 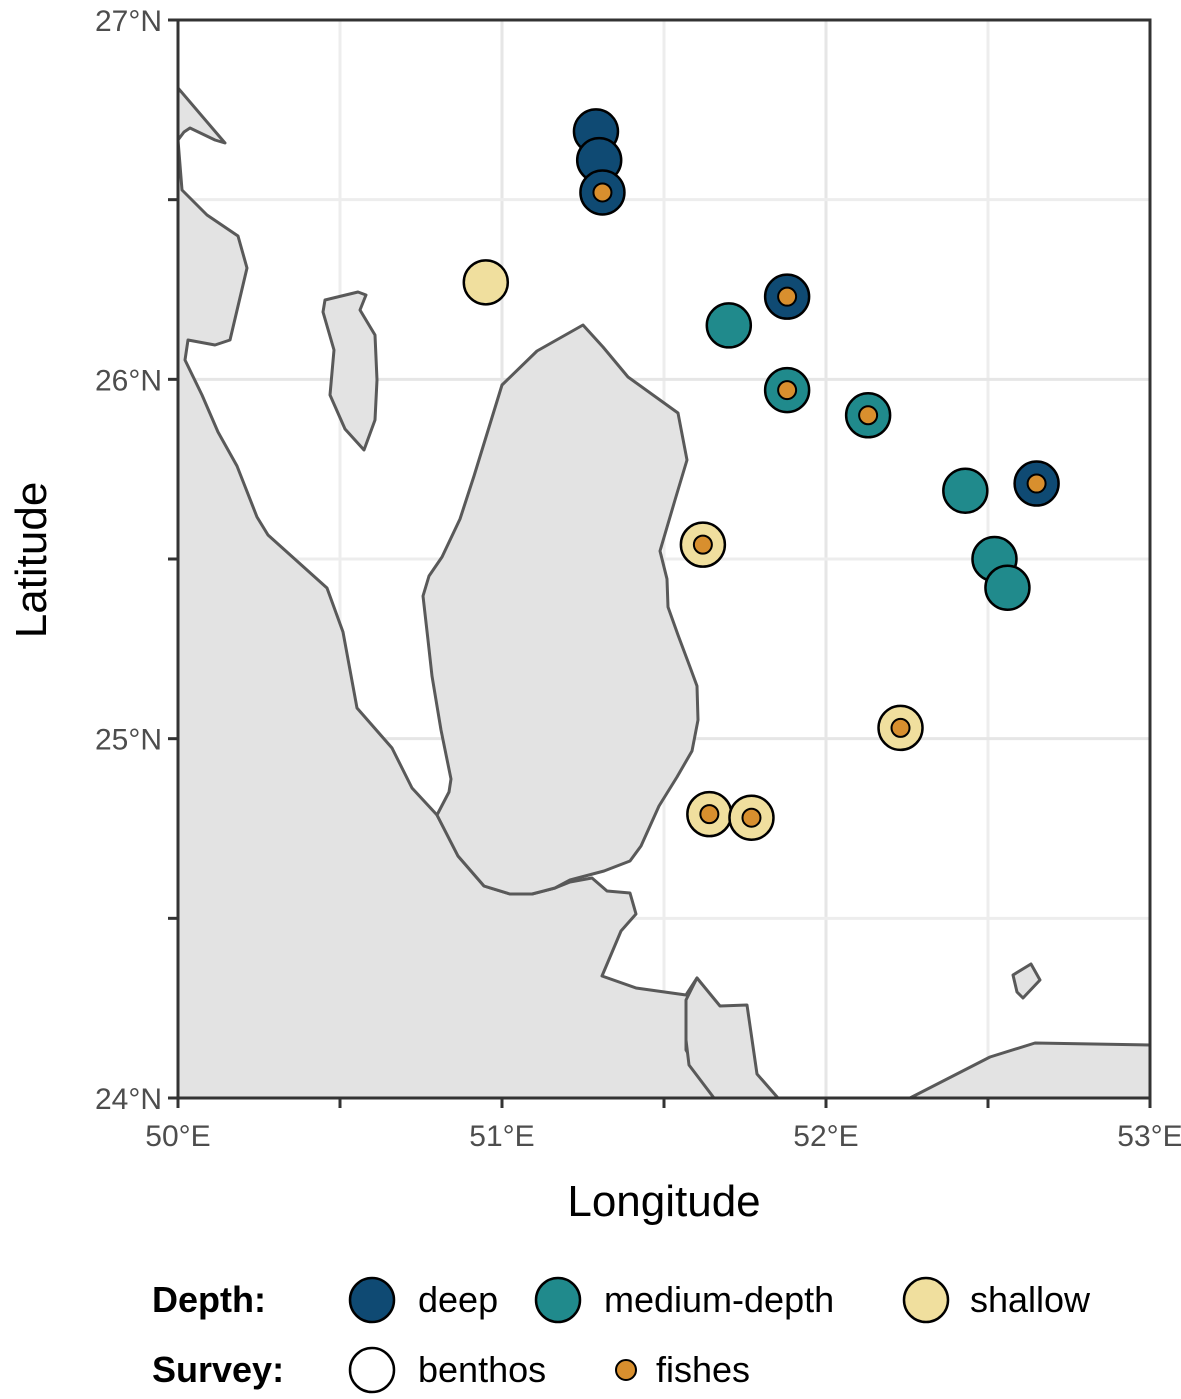 I want to click on legend-benthos-label: benthos, so click(x=482, y=1369).